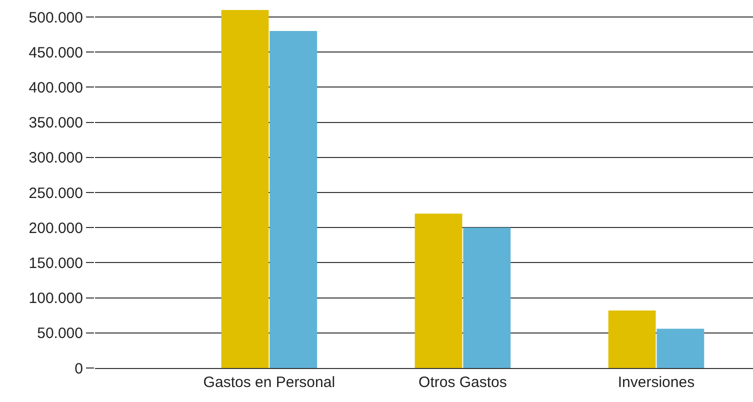 This screenshot has width=753, height=402. Describe the element at coordinates (55, 53) in the screenshot. I see `y-tick-label: 450.000` at that location.